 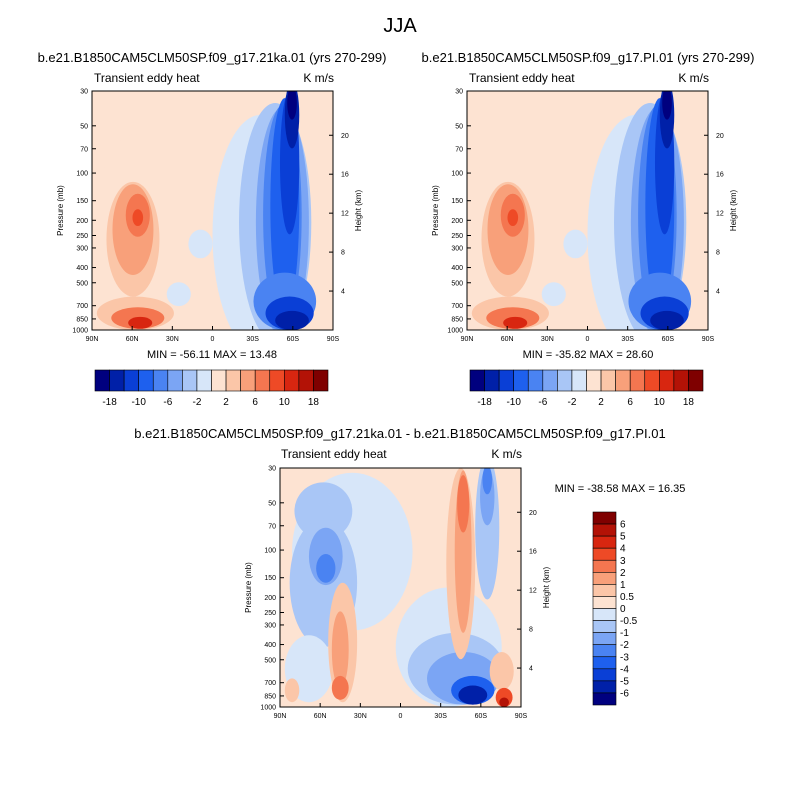 What do you see at coordinates (720, 175) in the screenshot?
I see `height-tick-label: 16` at bounding box center [720, 175].